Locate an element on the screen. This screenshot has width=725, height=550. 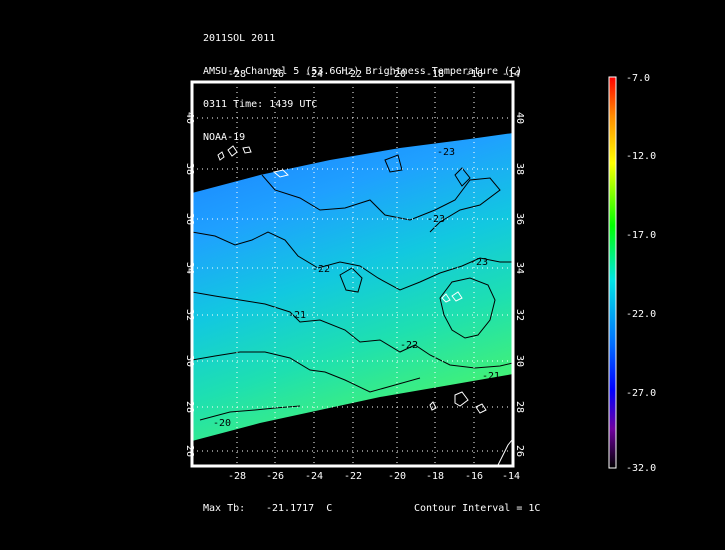
longitude-labels-bottom: -28 -26 -24 -22 -20 -18 -16 -14 is located at coordinates (374, 476).